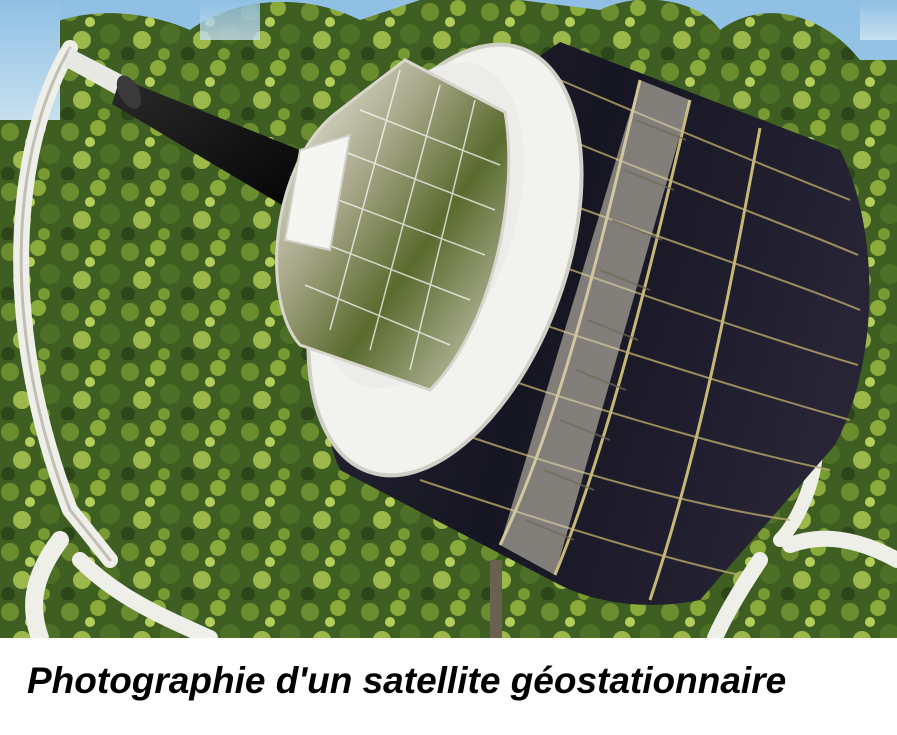 This screenshot has width=897, height=735. Describe the element at coordinates (393, 225) in the screenshot. I see `satellite-instrument-module` at that location.